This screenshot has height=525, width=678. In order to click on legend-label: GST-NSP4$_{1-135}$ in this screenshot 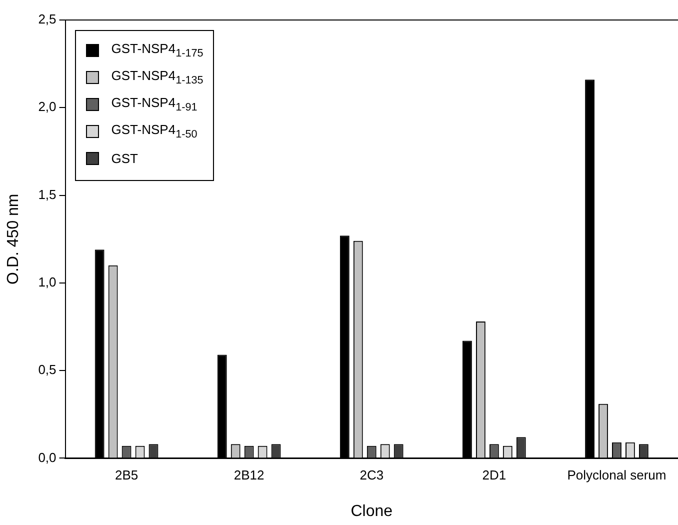, I will do `click(157, 77)`.